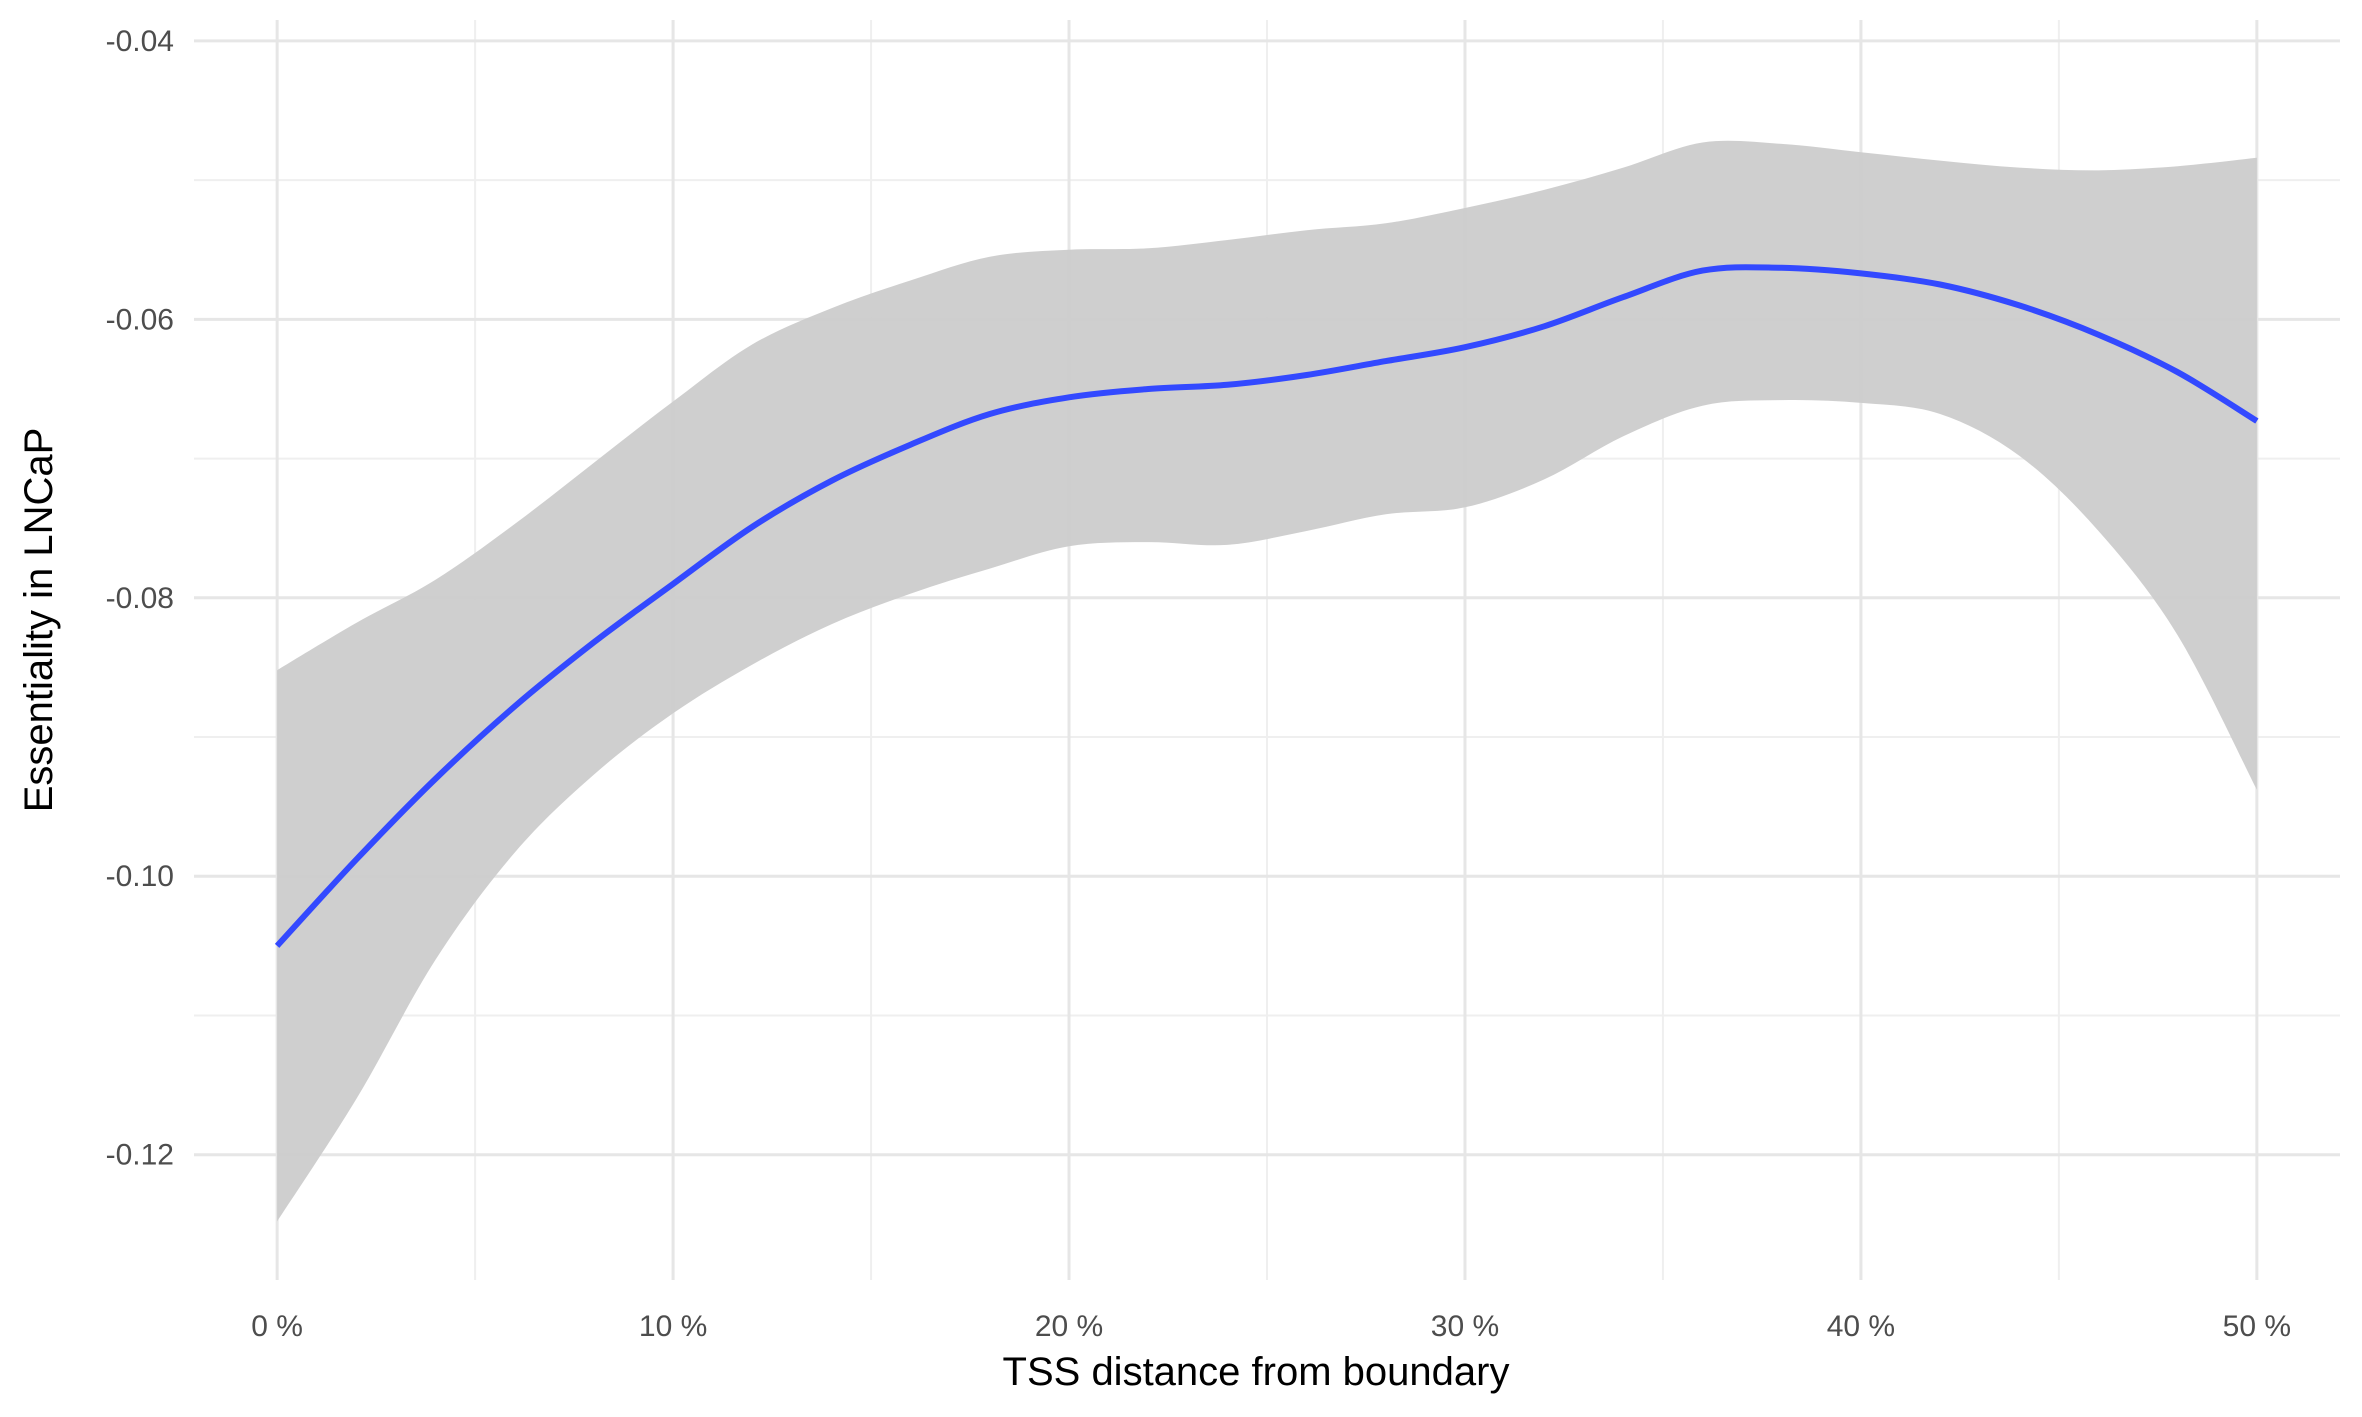 This screenshot has width=2362, height=1417. I want to click on x-tick-label: 30 %, so click(1465, 1326).